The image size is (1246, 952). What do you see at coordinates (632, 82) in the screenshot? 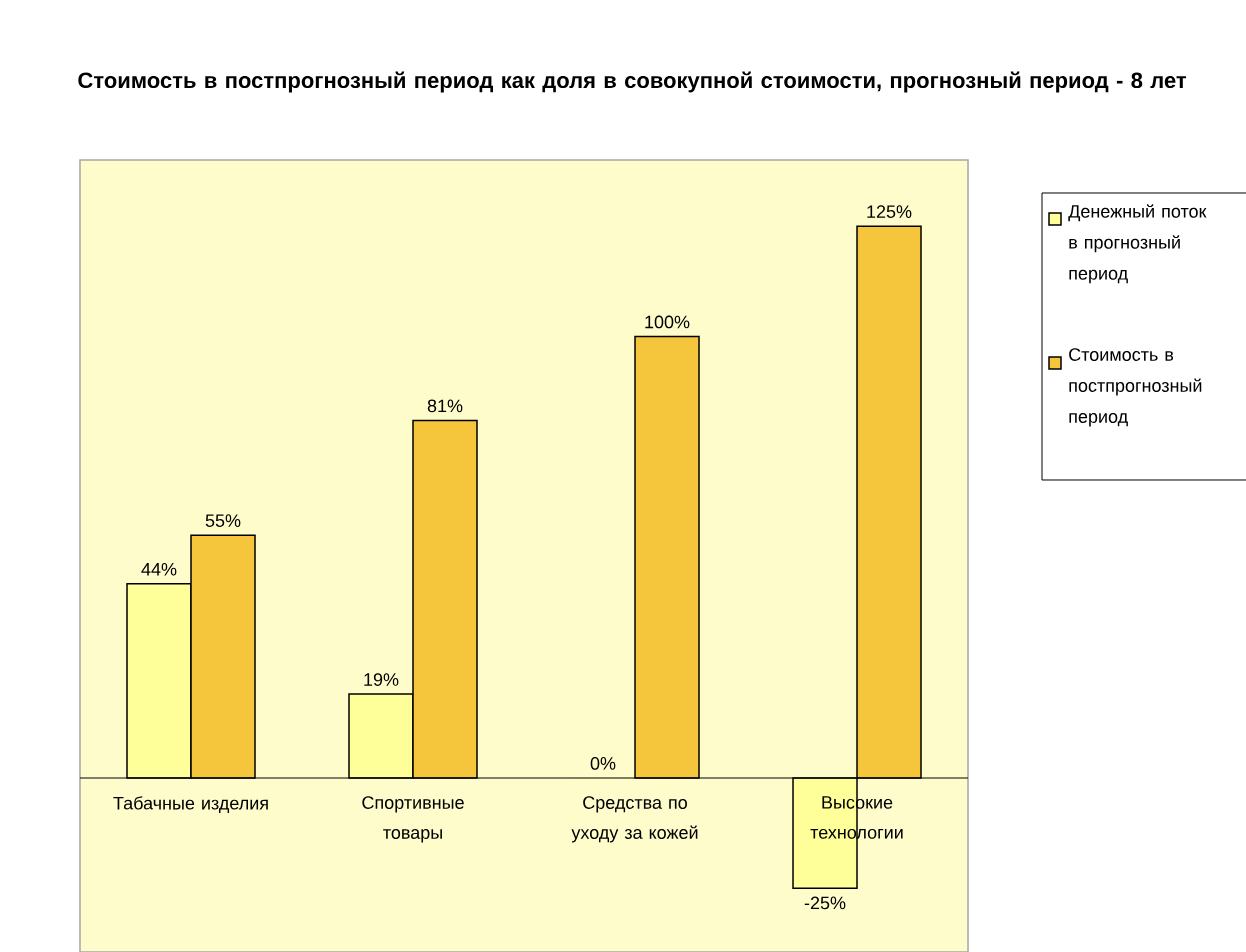
I see `chart-title: Стоимость в постпрогнозный период как доля в совокупной стоимости, прогнозный период - 8 лет` at bounding box center [632, 82].